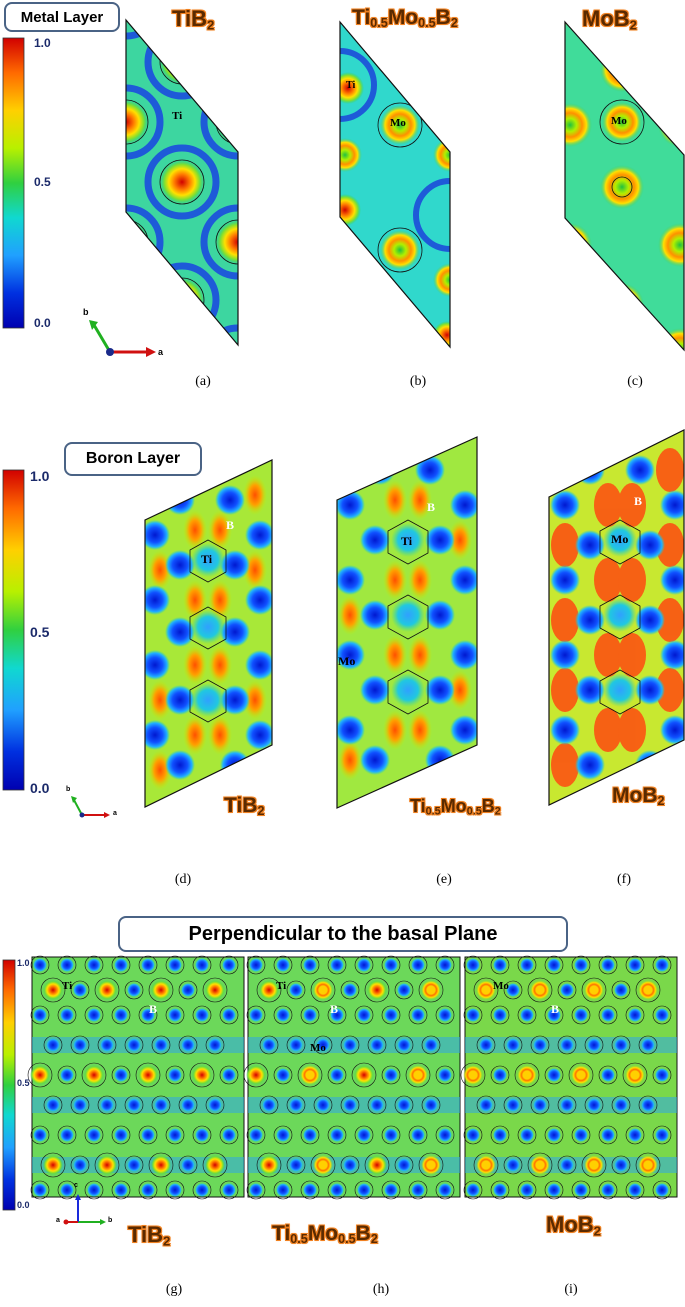 This screenshot has height=1307, width=685. Describe the element at coordinates (609, 19) in the screenshot. I see `title-mob2-c: MoB2` at that location.